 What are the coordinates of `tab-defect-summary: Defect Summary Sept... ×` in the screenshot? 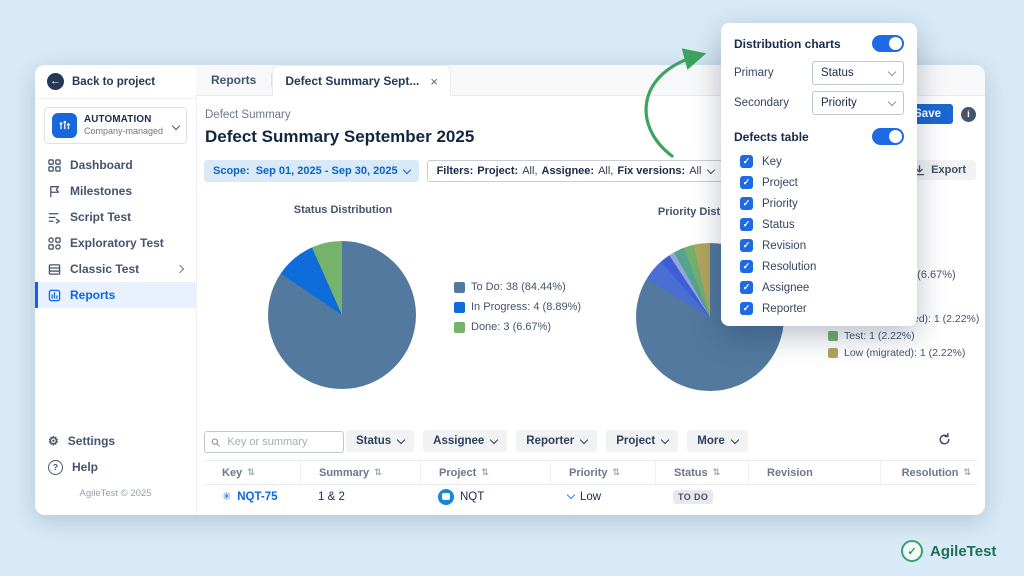 It's located at (361, 80).